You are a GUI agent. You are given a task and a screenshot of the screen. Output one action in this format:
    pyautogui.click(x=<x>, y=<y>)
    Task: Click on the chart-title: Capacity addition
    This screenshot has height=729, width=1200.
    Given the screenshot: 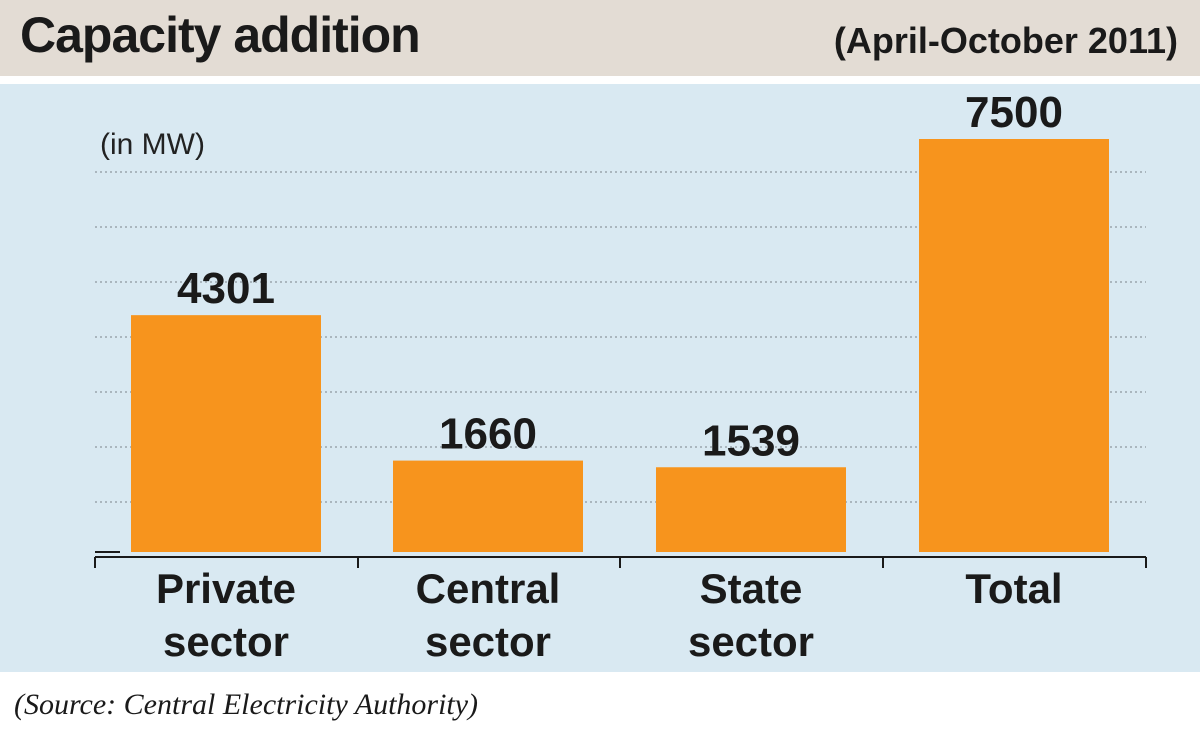 What is the action you would take?
    pyautogui.click(x=220, y=35)
    